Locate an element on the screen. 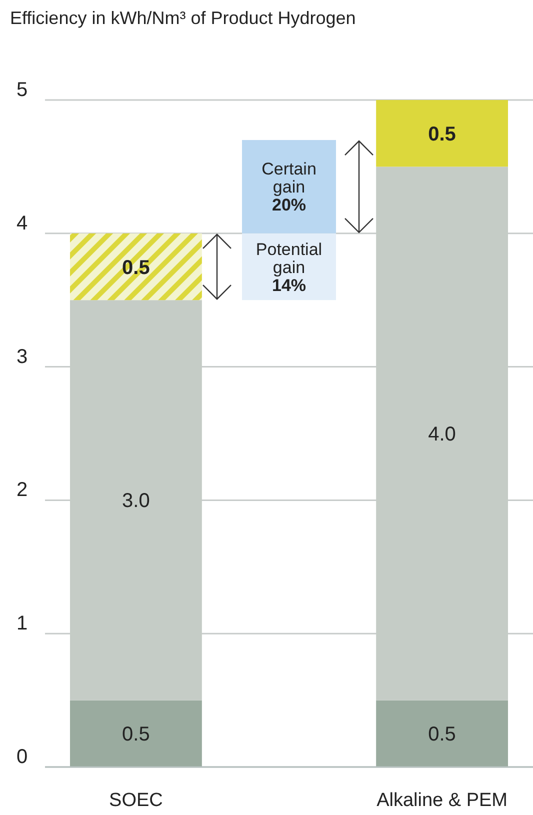 The height and width of the screenshot is (815, 533). data-label: 3.0 is located at coordinates (136, 501).